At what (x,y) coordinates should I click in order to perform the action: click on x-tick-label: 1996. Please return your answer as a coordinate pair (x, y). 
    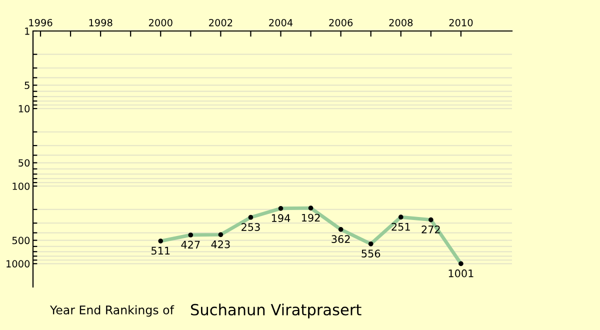
    Looking at the image, I should click on (40, 22).